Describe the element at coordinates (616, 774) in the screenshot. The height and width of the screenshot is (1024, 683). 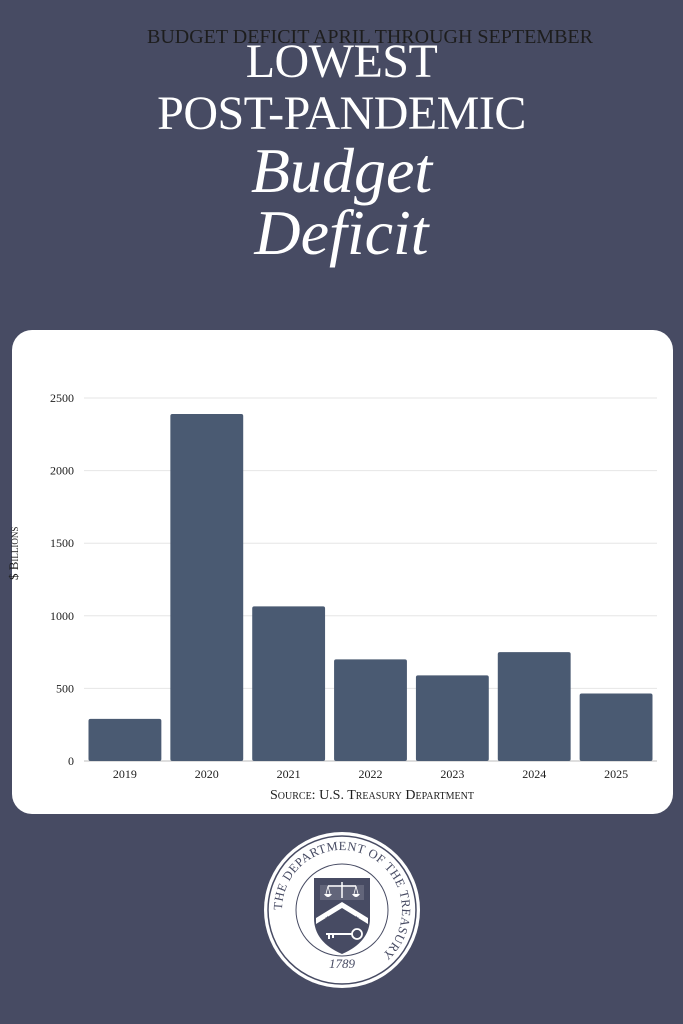
I see `x-tick-label: 2025` at that location.